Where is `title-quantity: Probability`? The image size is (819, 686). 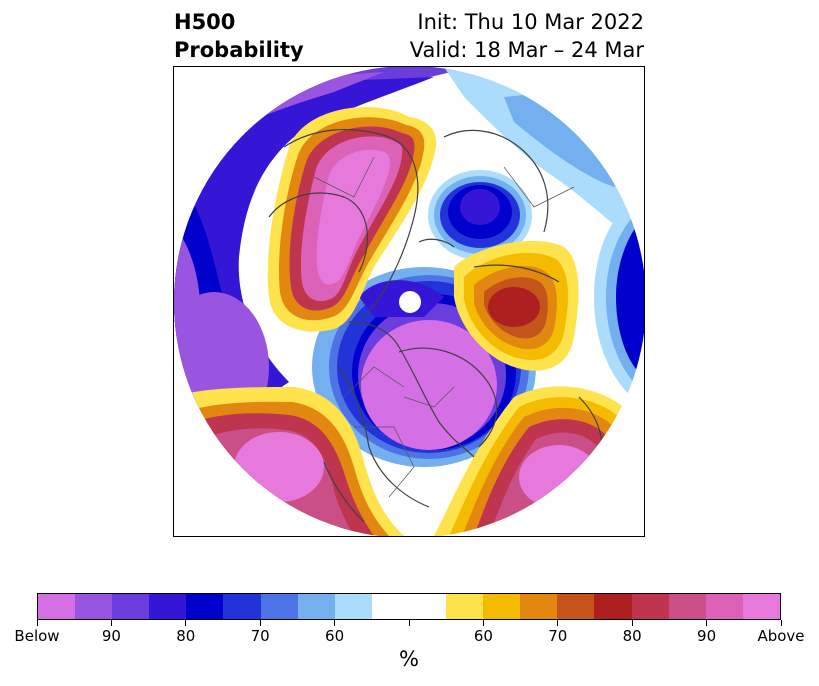
title-quantity: Probability is located at coordinates (239, 50).